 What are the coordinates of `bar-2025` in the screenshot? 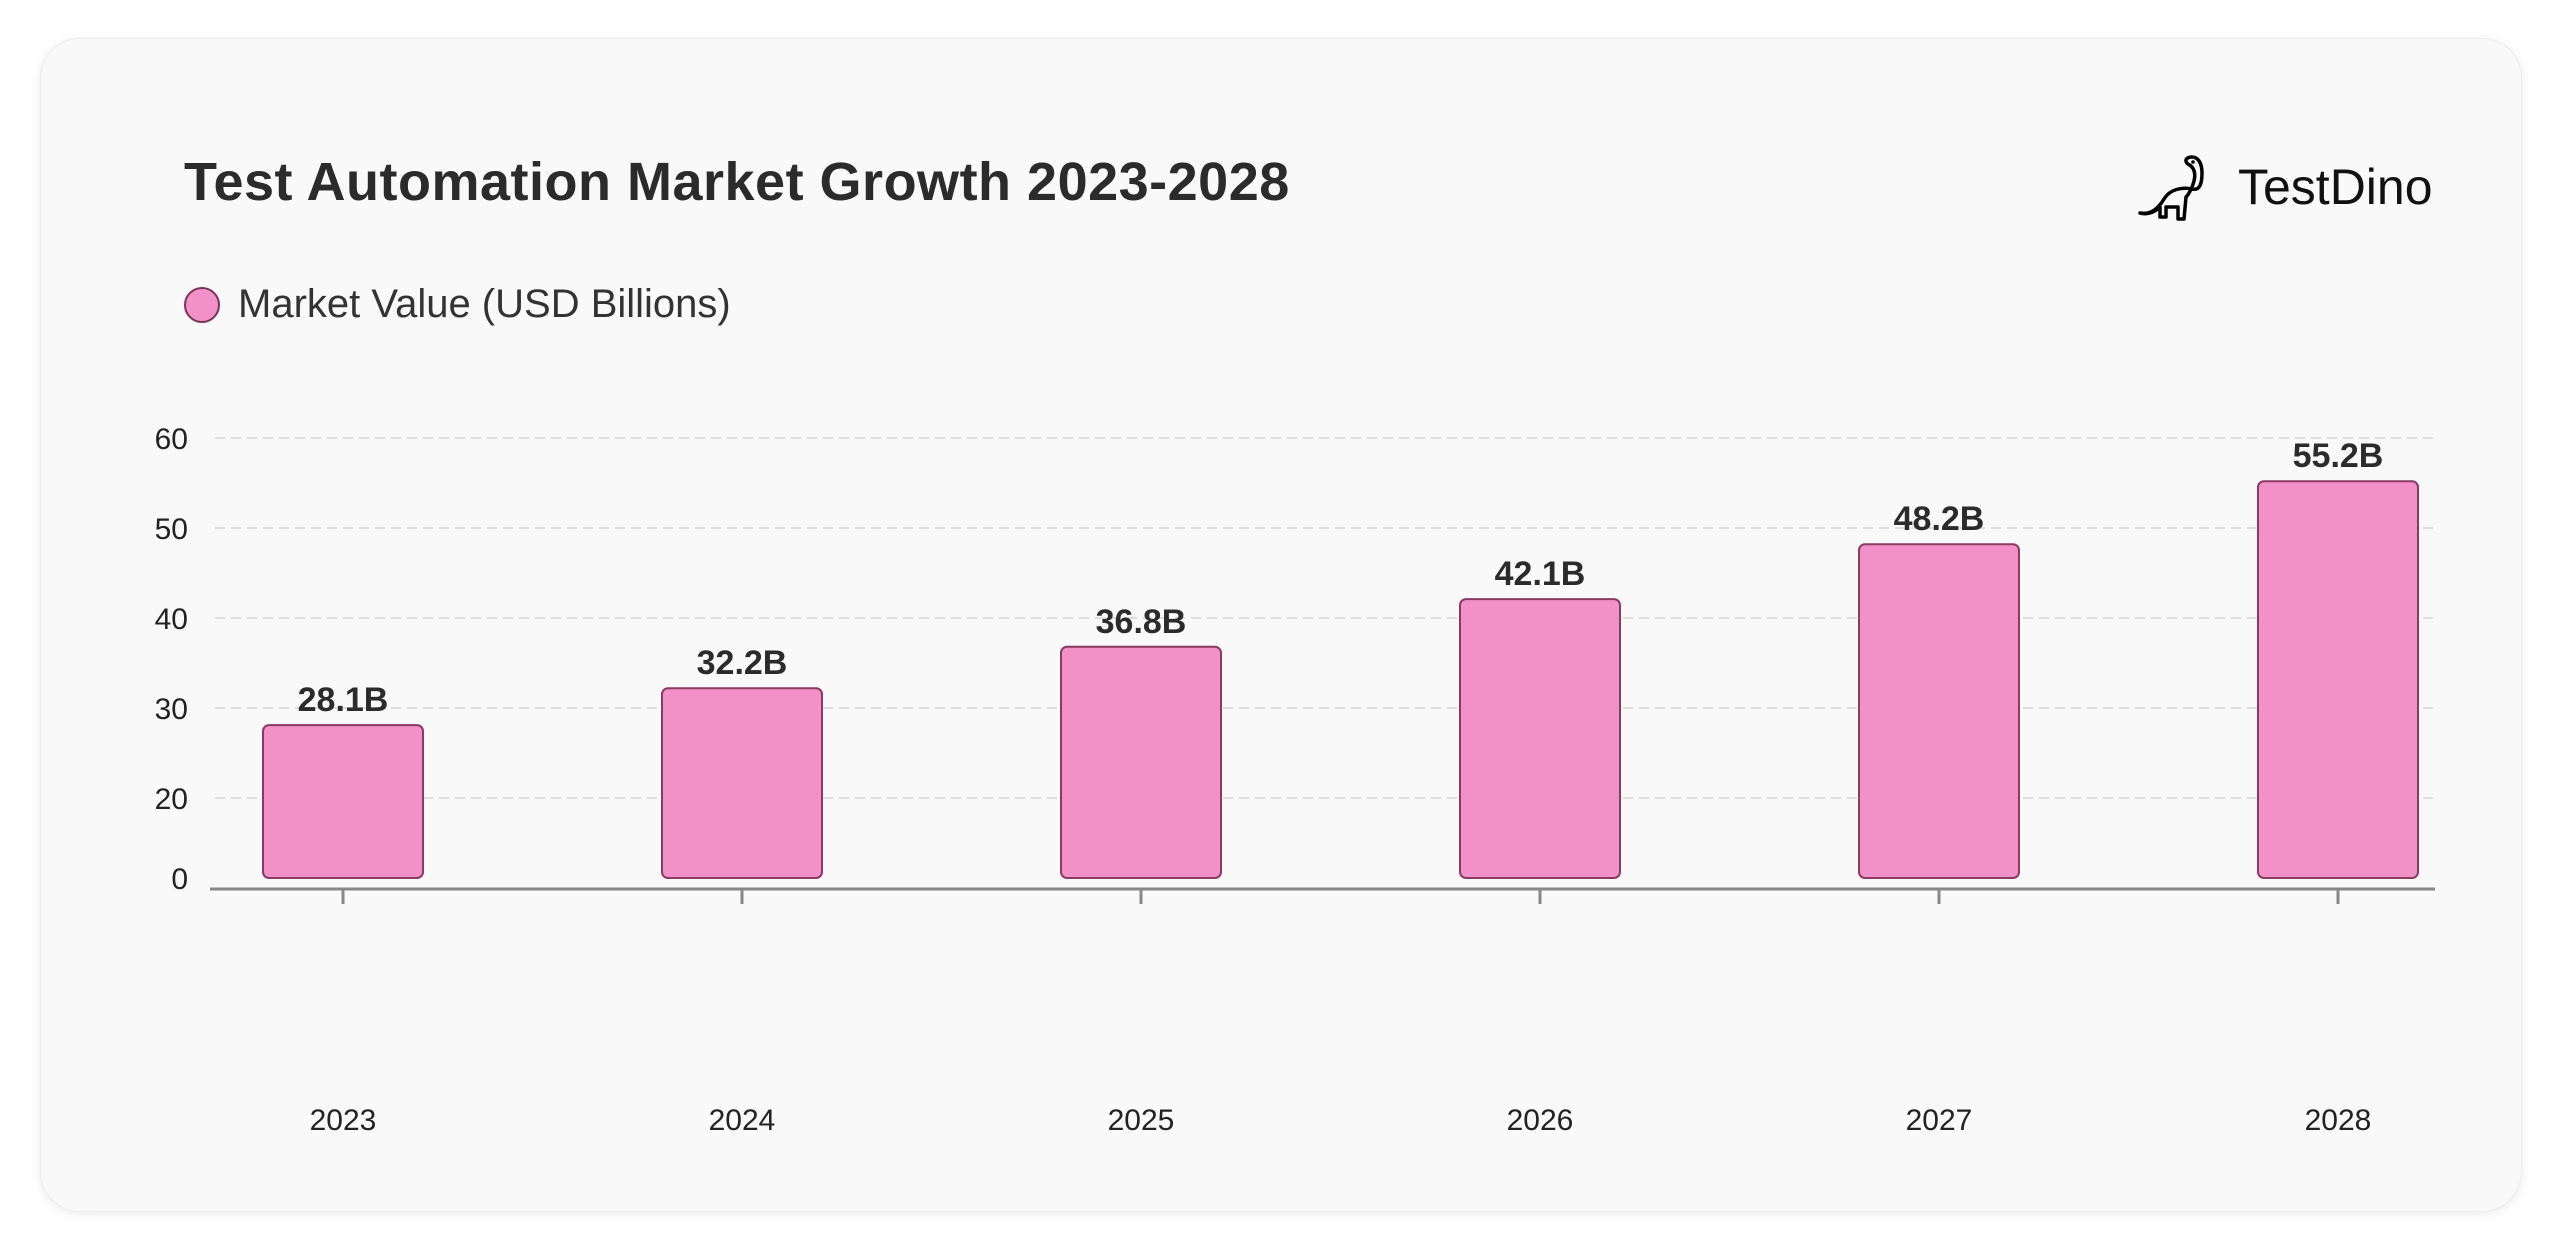 It's located at (1141, 762).